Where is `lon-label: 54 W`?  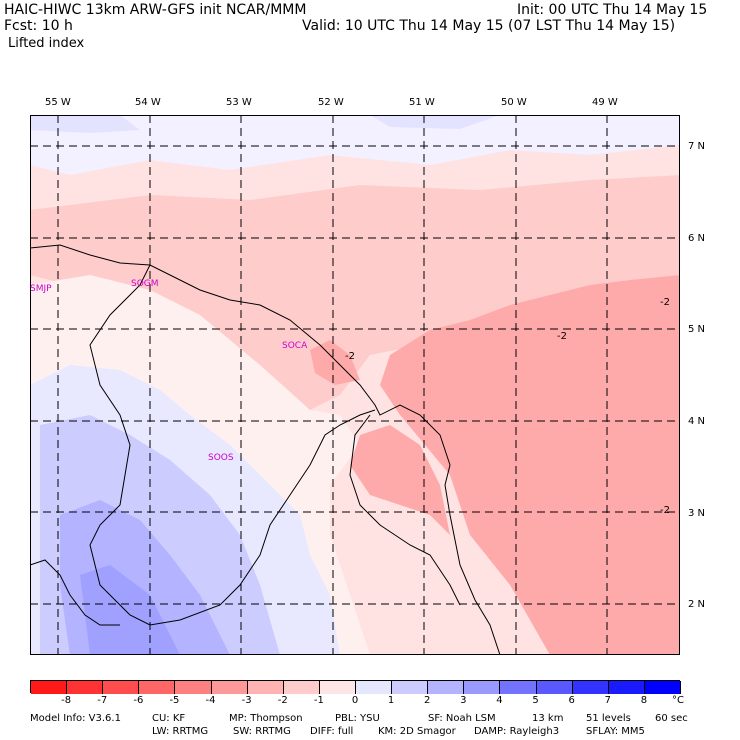
lon-label: 54 W is located at coordinates (148, 102).